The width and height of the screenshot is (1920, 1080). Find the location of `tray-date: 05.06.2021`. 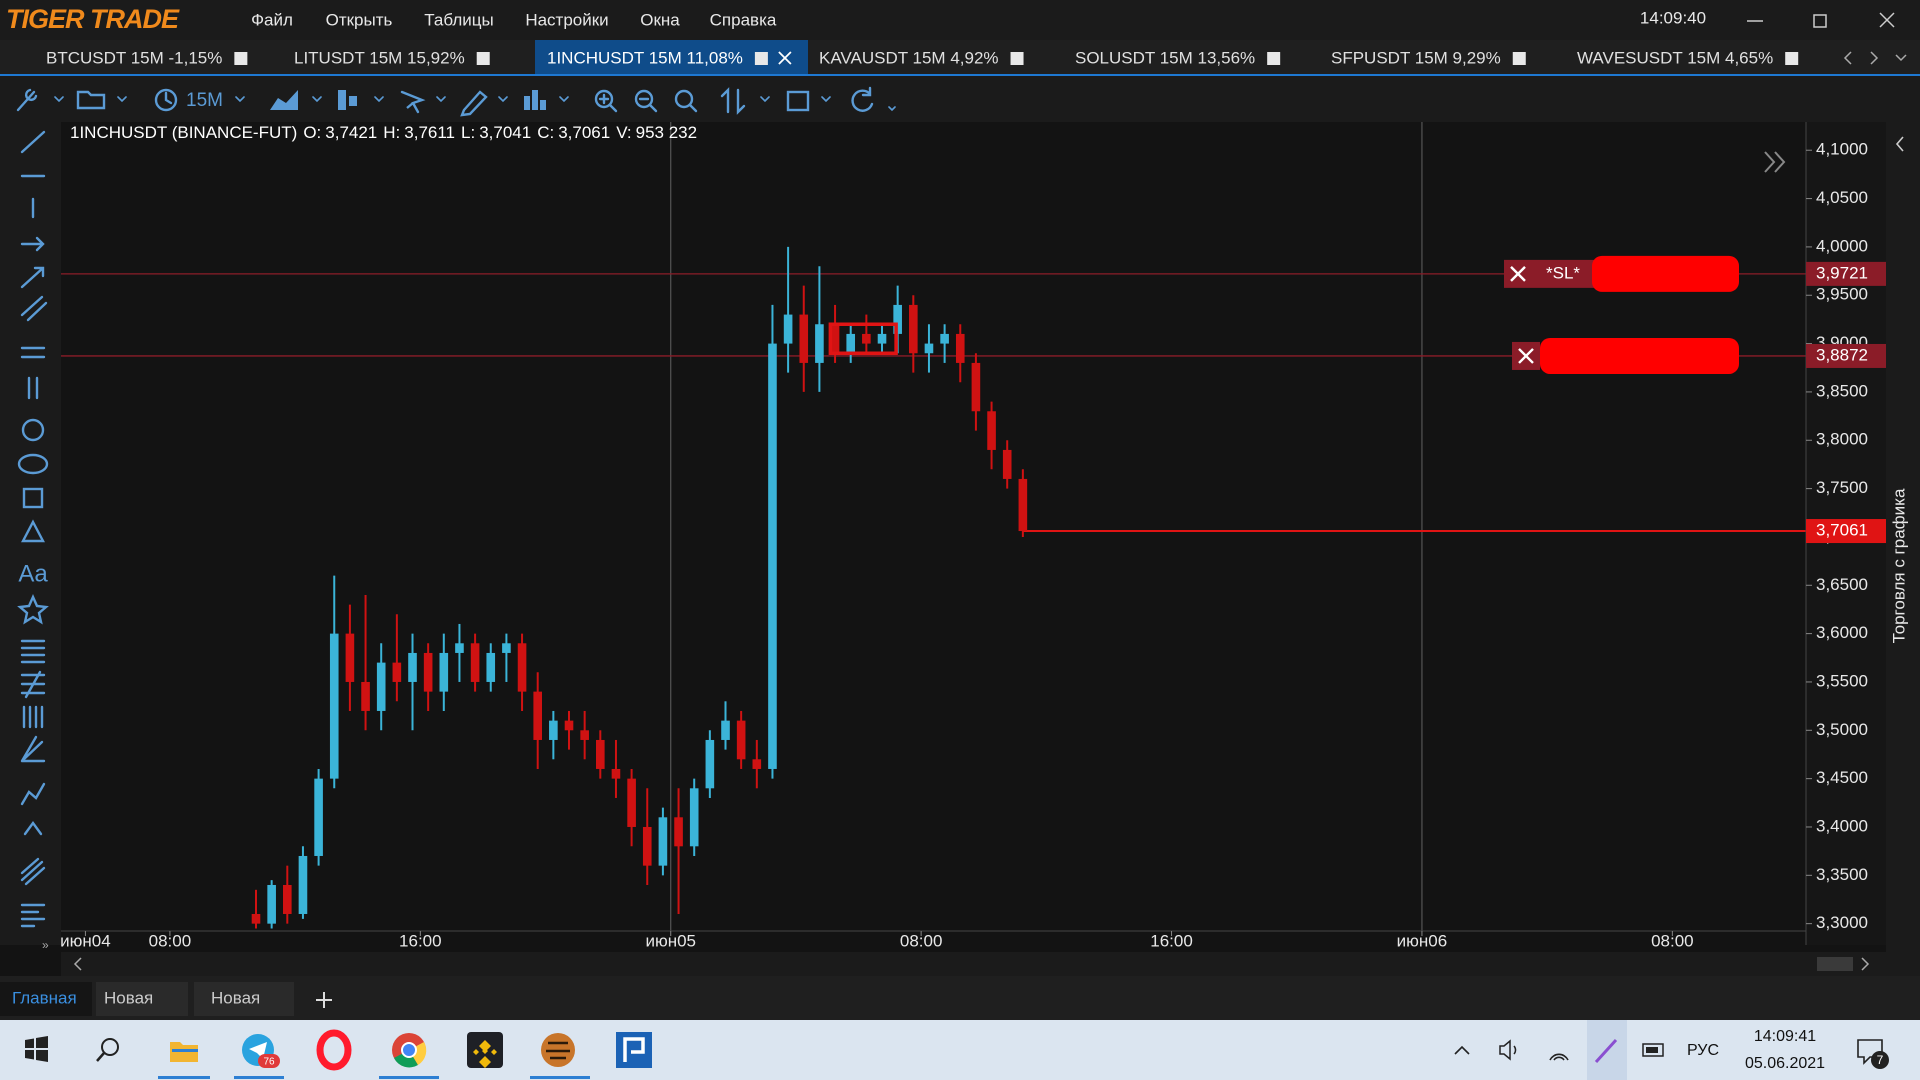

tray-date: 05.06.2021 is located at coordinates (1785, 1063).